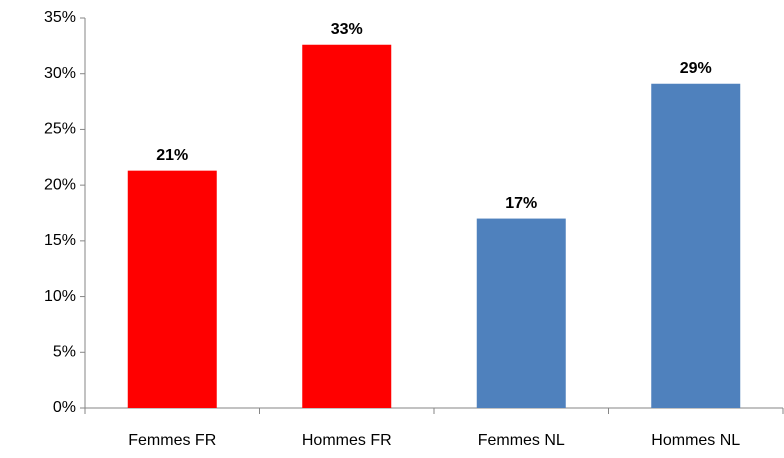  I want to click on y-tick-label: 25%, so click(60, 129).